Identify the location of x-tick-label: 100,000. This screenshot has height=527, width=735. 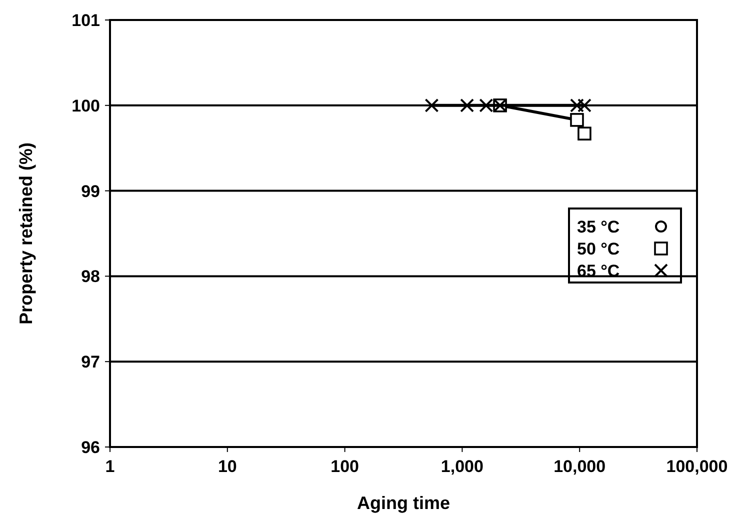
(697, 466).